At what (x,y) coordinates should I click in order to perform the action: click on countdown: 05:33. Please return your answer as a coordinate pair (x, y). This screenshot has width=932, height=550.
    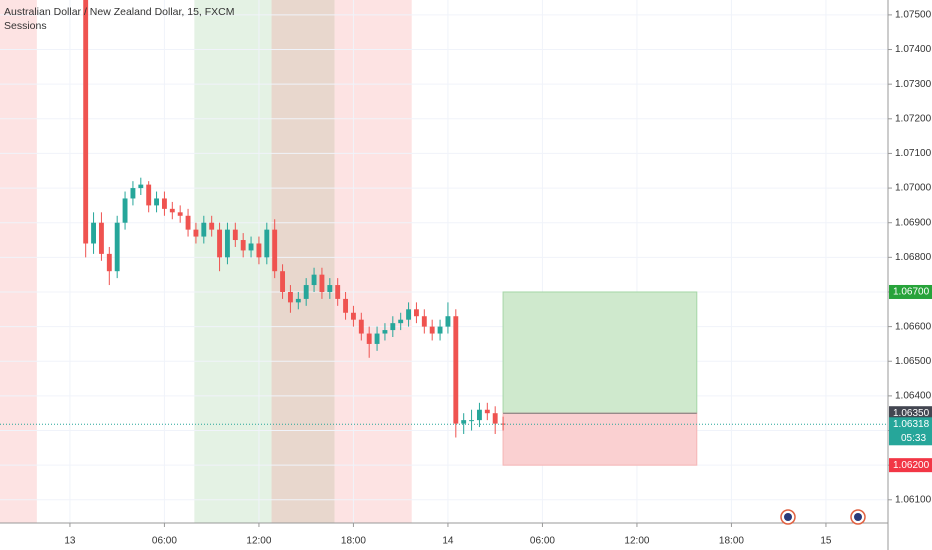
    Looking at the image, I should click on (913, 438).